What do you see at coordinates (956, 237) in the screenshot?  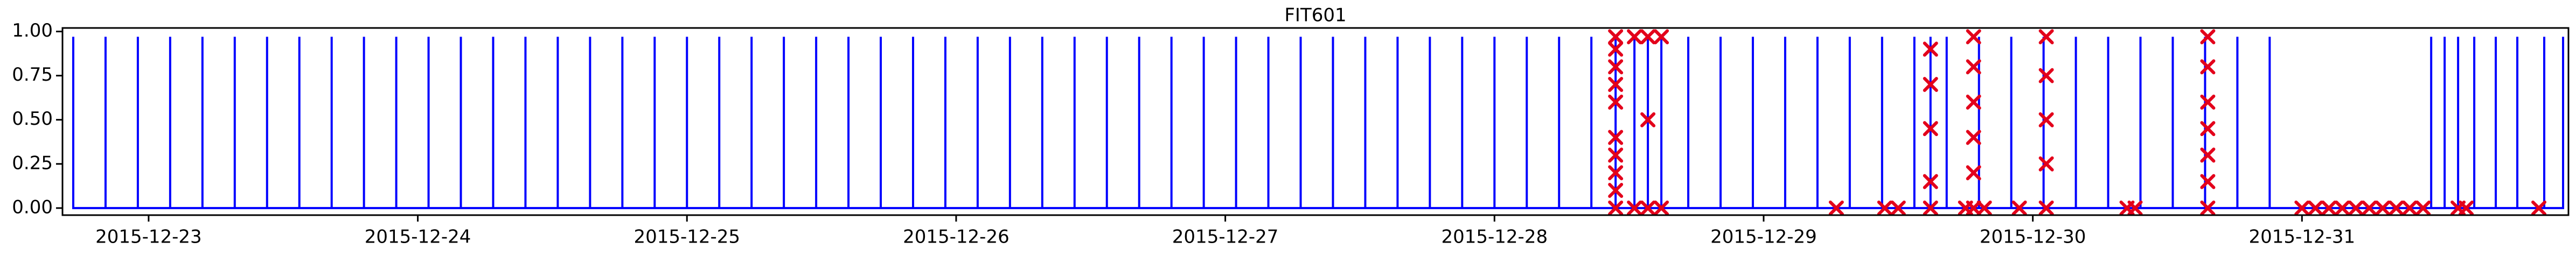 I see `x-tick-label: 2015-12-26` at bounding box center [956, 237].